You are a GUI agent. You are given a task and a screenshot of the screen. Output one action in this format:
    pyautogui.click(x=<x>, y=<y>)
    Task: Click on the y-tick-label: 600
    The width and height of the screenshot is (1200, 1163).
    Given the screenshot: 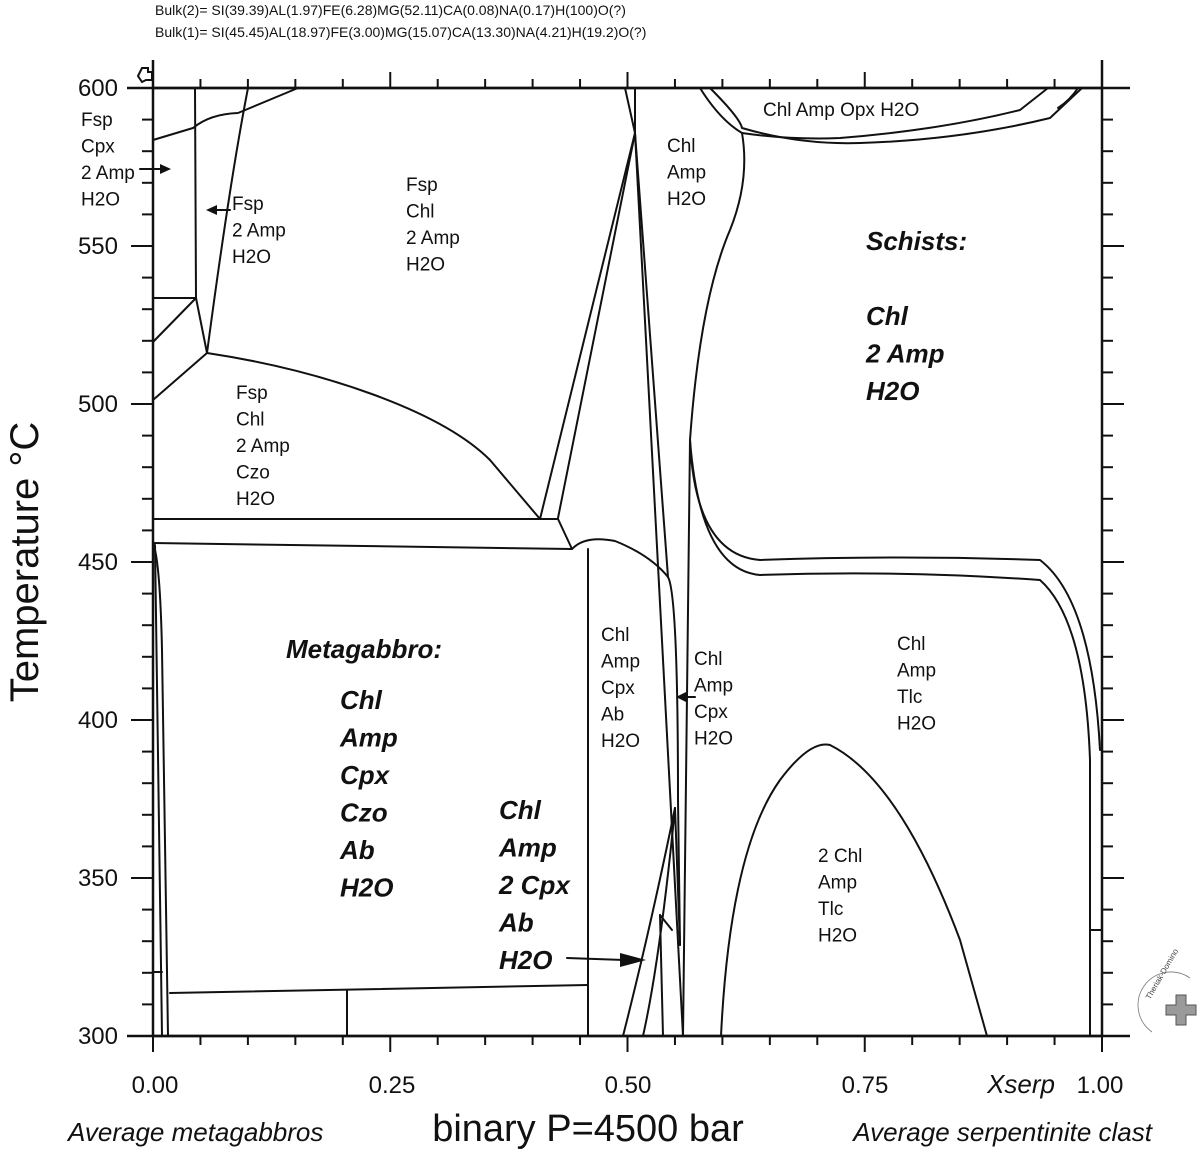 What is the action you would take?
    pyautogui.click(x=98, y=88)
    